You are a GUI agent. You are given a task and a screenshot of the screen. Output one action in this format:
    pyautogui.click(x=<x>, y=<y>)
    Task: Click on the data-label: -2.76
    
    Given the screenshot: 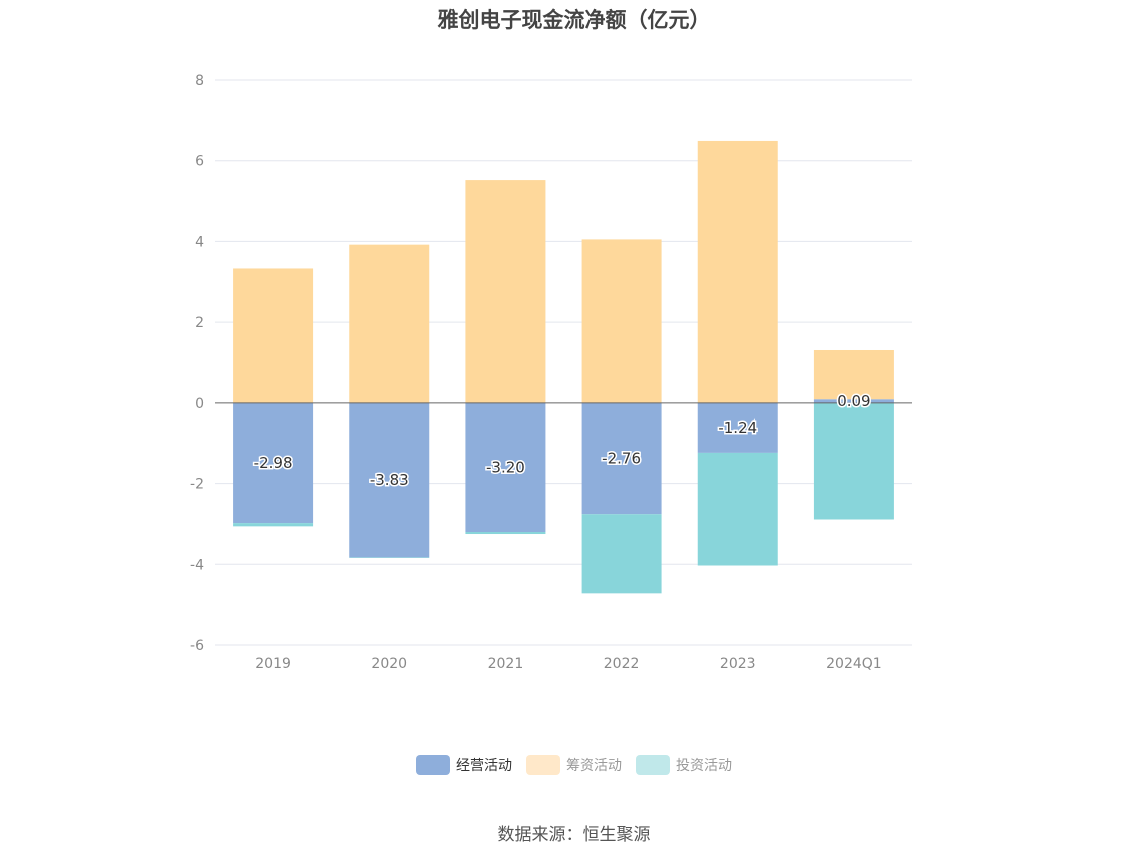 What is the action you would take?
    pyautogui.click(x=621, y=459)
    